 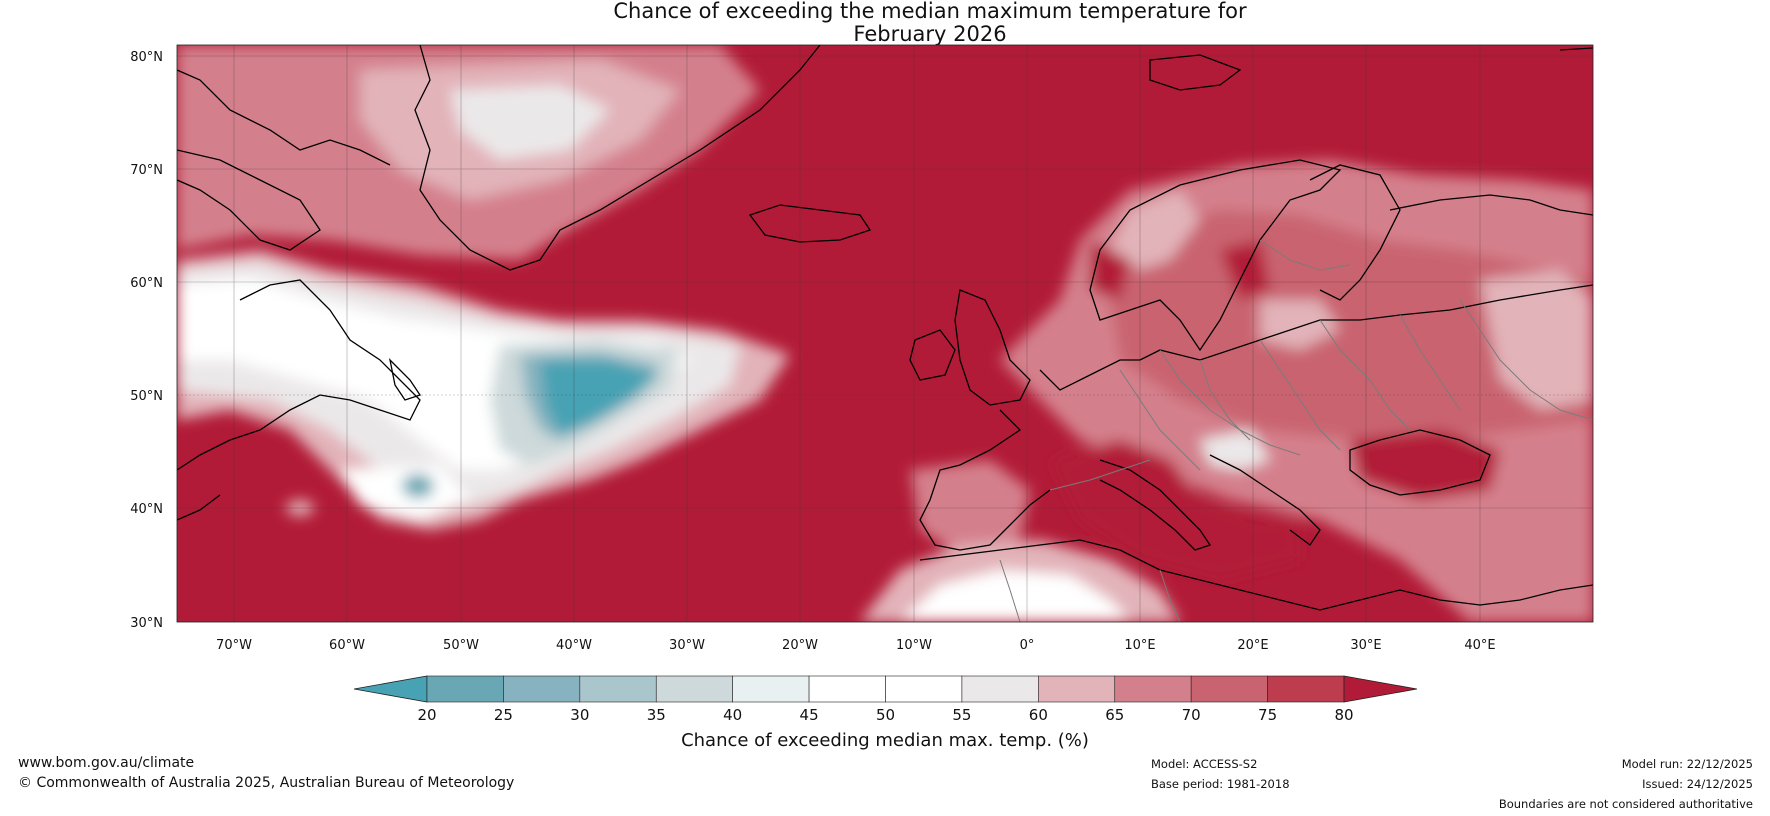 What do you see at coordinates (1365, 645) in the screenshot?
I see `lon-label-30e: 30°E` at bounding box center [1365, 645].